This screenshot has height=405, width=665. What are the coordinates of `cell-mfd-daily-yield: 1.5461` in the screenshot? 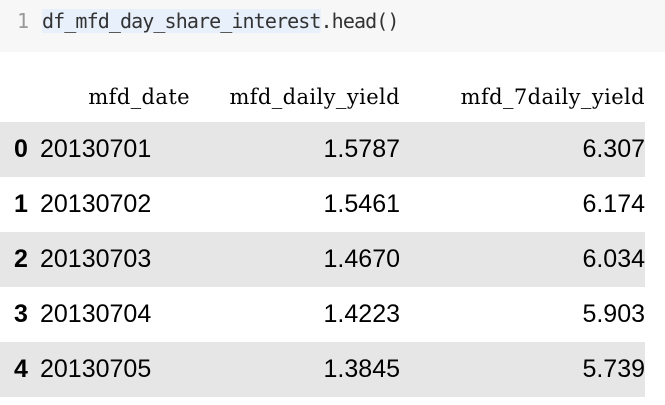 It's located at (361, 204).